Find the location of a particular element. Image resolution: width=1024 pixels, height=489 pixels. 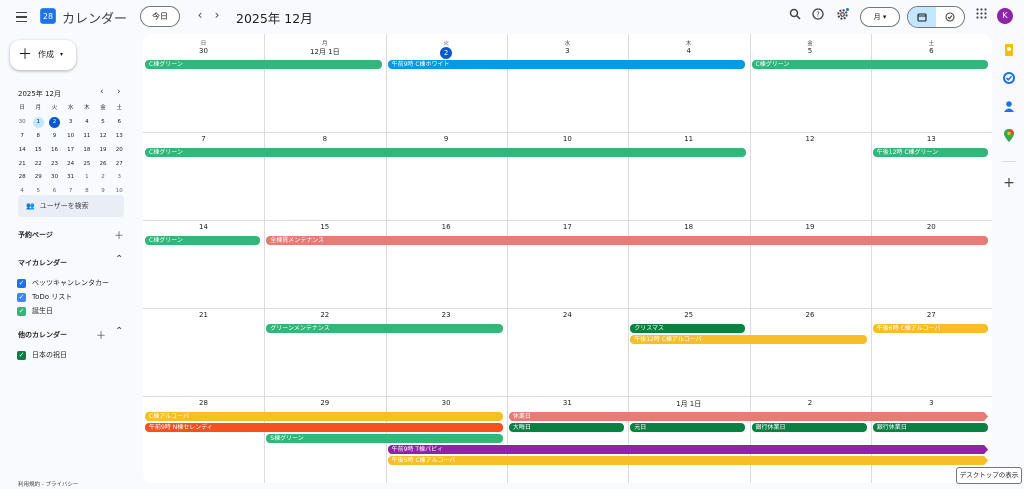

day-number: 13 is located at coordinates (931, 139).